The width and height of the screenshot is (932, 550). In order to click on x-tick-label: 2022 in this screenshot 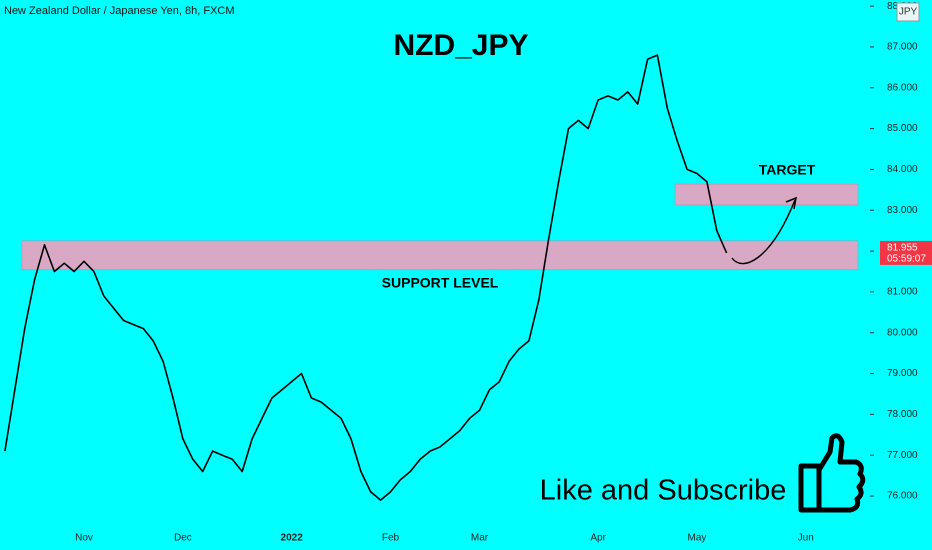, I will do `click(292, 538)`.